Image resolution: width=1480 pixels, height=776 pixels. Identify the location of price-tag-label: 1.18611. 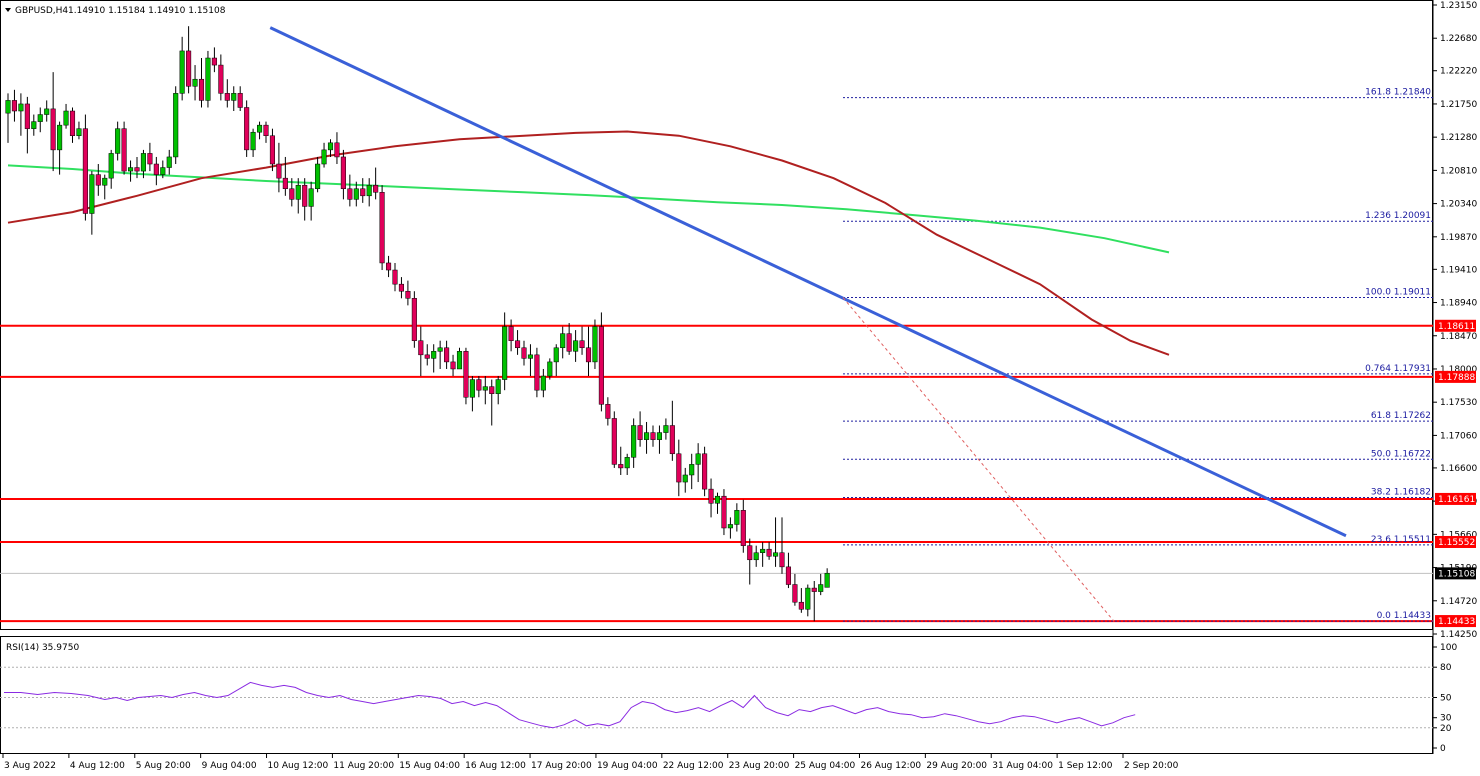
(1456, 327).